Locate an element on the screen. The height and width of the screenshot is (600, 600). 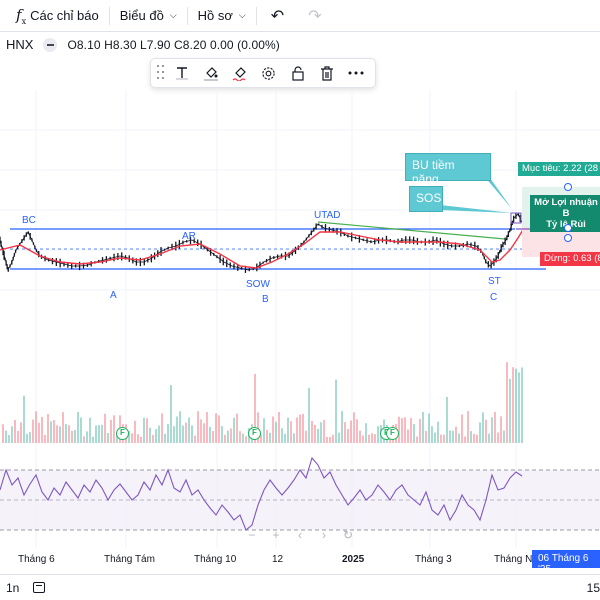
drag-handle-icon is located at coordinates (162, 73).